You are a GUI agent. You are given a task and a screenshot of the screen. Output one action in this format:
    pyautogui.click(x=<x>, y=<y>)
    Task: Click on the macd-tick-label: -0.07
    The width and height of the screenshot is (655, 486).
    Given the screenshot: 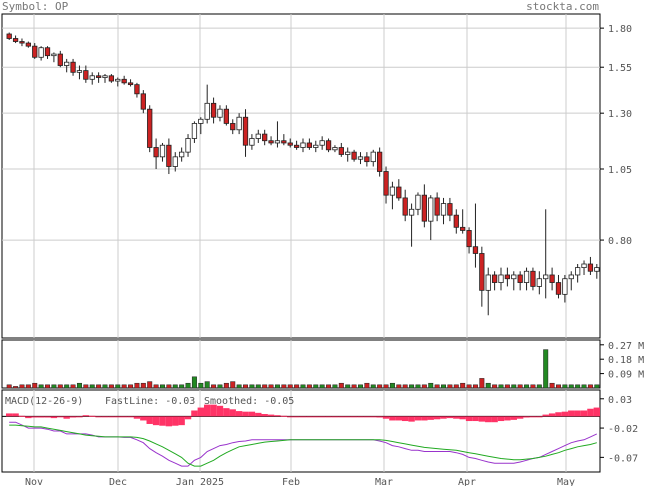 What is the action you would take?
    pyautogui.click(x=623, y=458)
    